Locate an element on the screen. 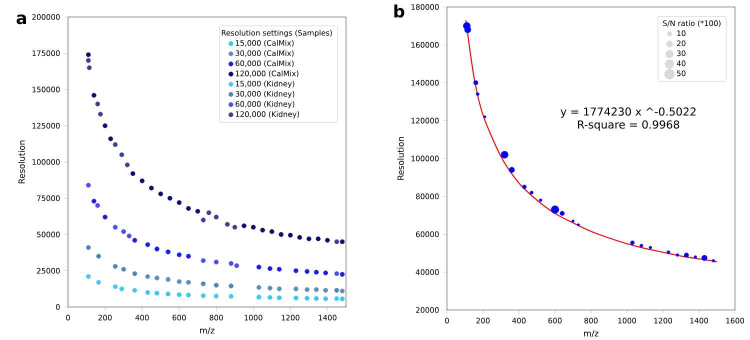 This screenshot has height=340, width=750. chart-title: b is located at coordinates (399, 11).